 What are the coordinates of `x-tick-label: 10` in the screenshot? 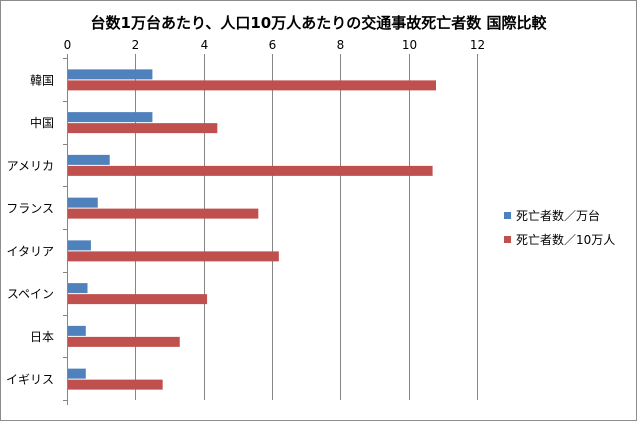 It's located at (409, 45).